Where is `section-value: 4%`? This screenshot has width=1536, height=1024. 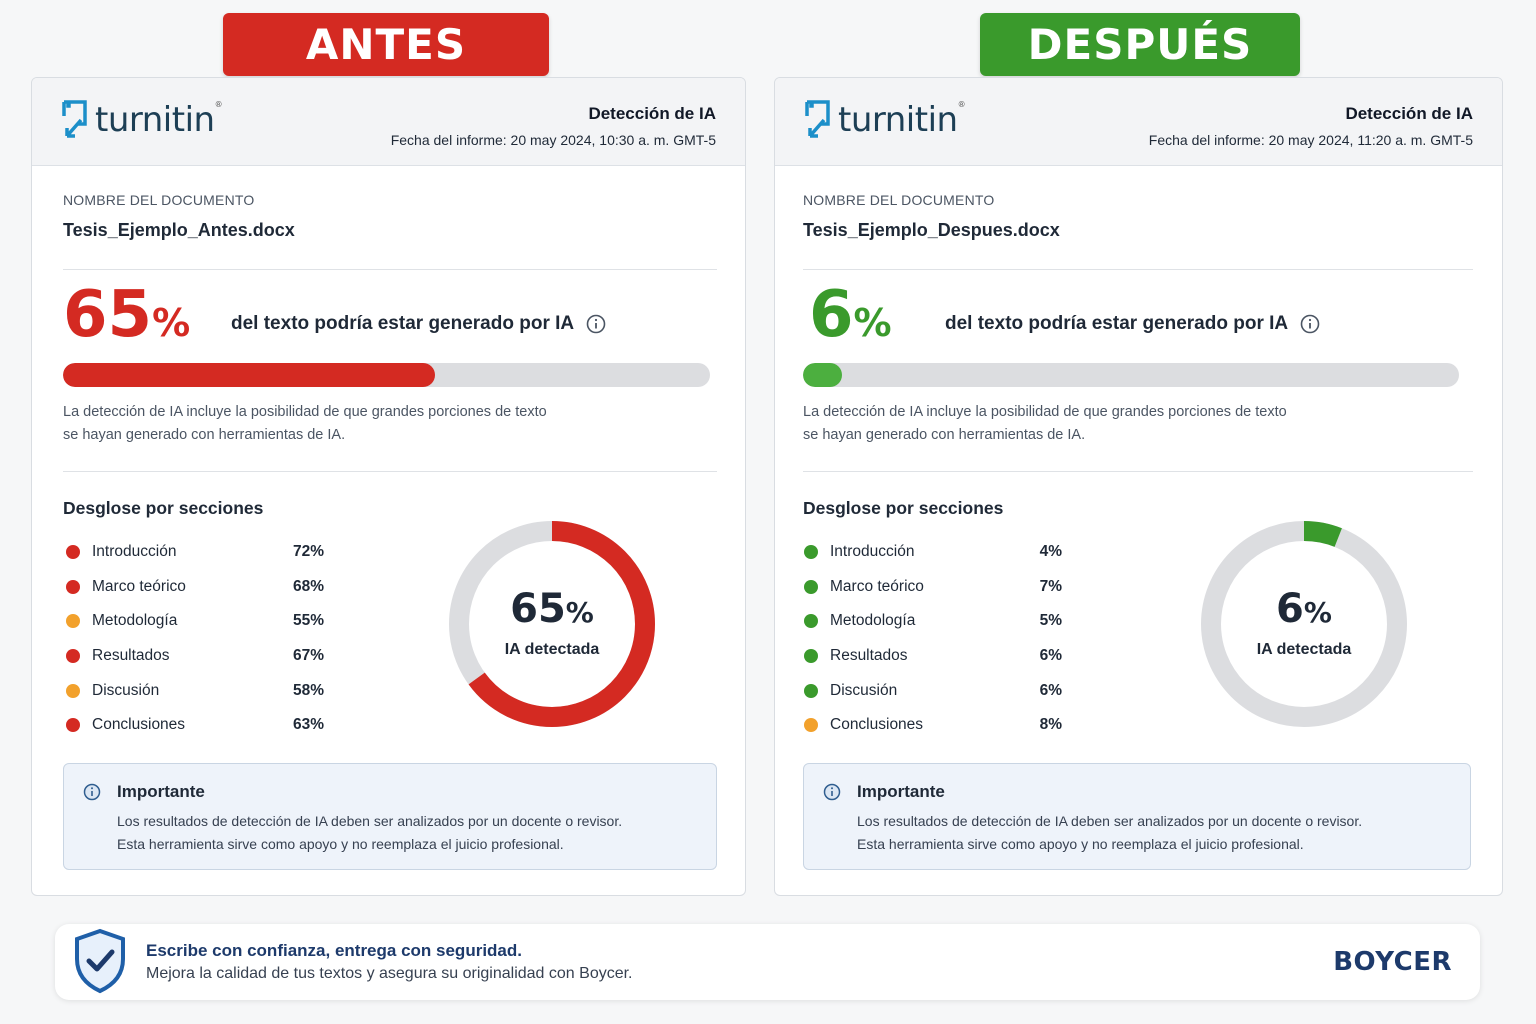
section-value: 4% is located at coordinates (1050, 552).